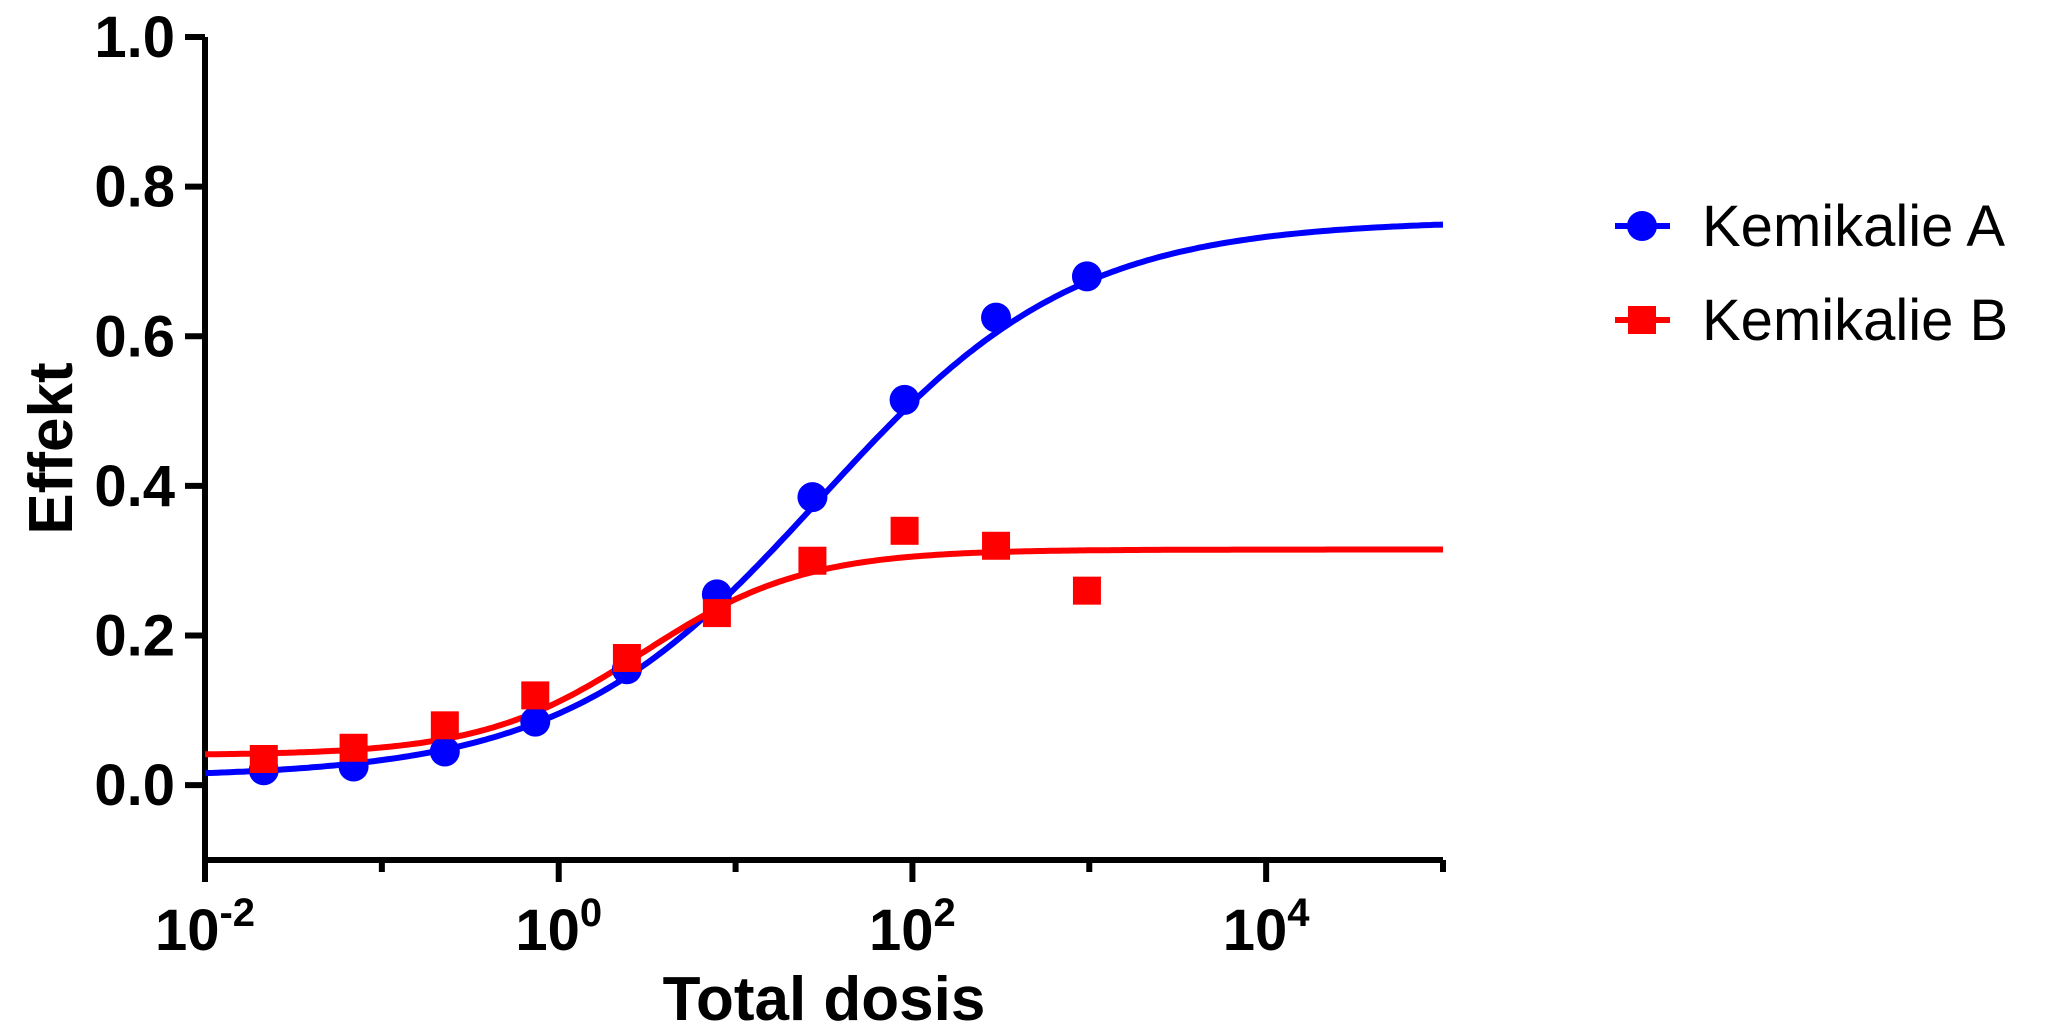 Image resolution: width=2055 pixels, height=1027 pixels. Describe the element at coordinates (824, 996) in the screenshot. I see `x-axis-title: Total dosis` at that location.